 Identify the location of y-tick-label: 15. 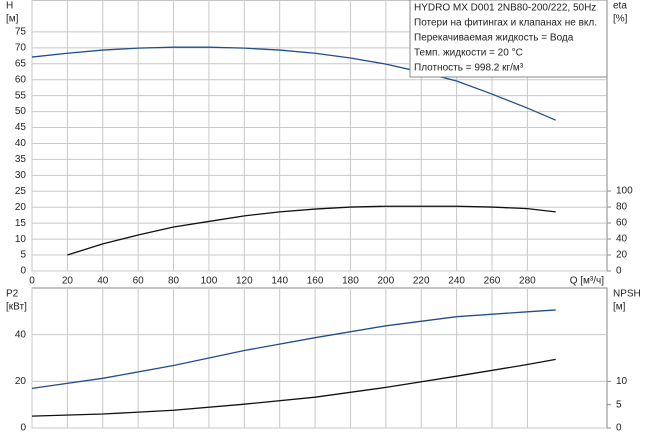
(21, 223).